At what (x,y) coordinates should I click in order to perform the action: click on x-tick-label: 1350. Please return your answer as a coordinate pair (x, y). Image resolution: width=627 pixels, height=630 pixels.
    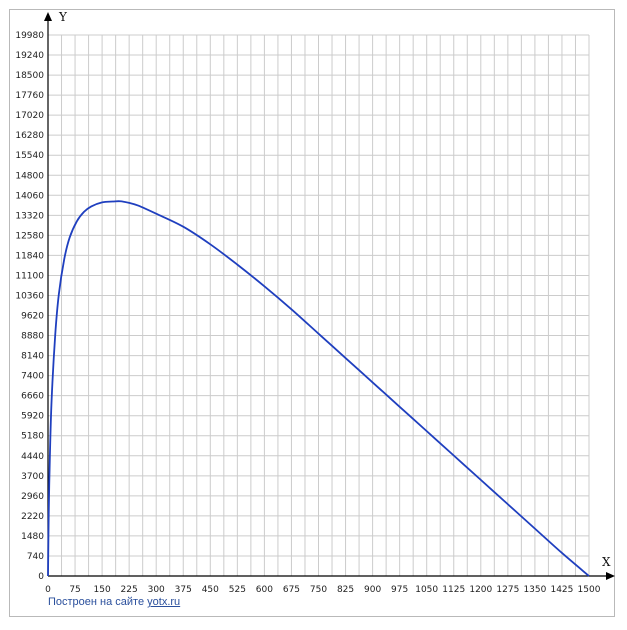
    Looking at the image, I should click on (534, 590).